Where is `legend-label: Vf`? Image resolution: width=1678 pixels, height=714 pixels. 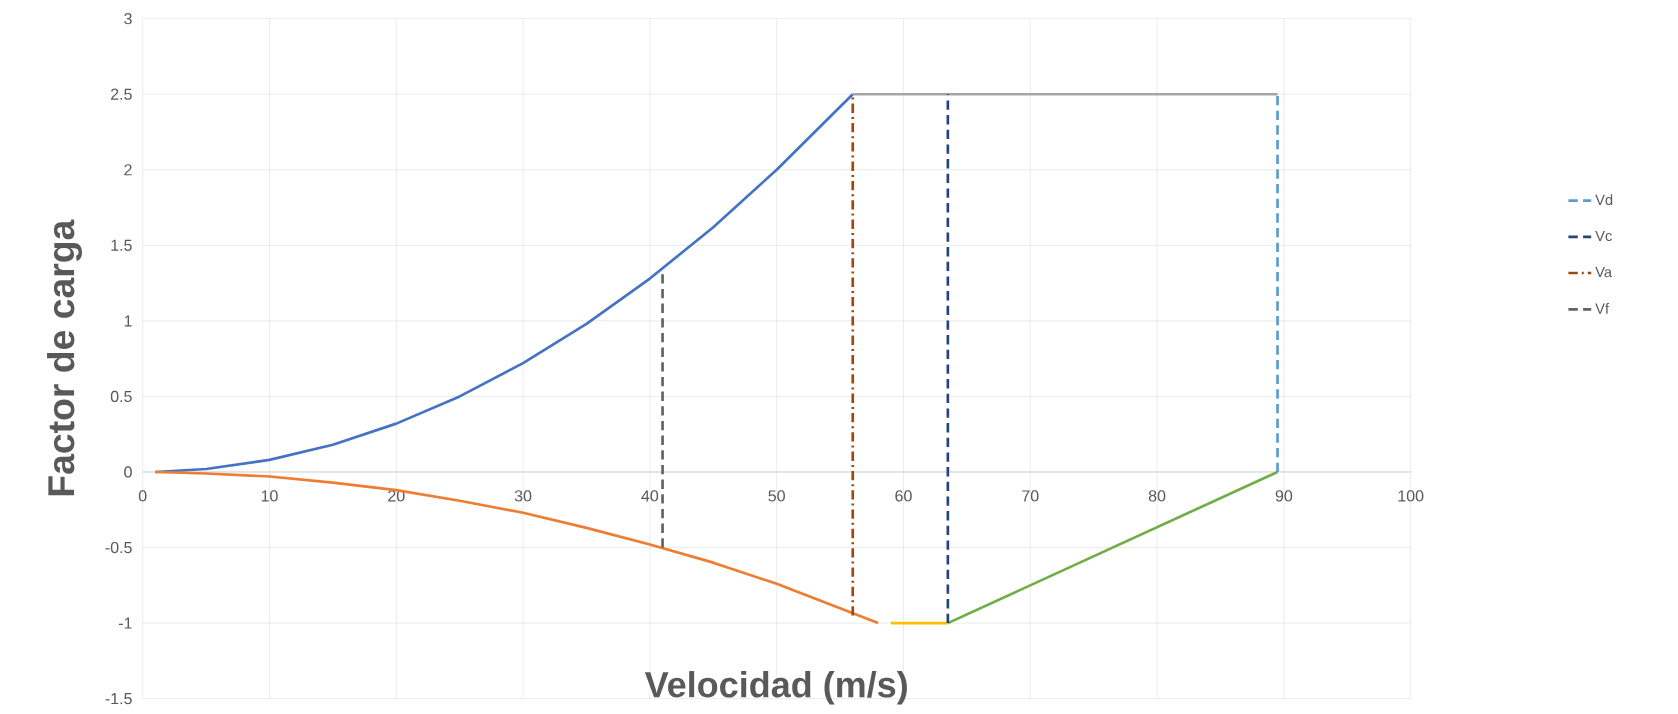
legend-label: Vf is located at coordinates (1602, 308).